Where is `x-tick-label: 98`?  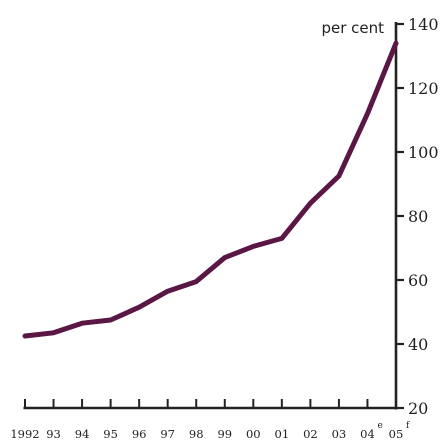 x-tick-label: 98 is located at coordinates (196, 433).